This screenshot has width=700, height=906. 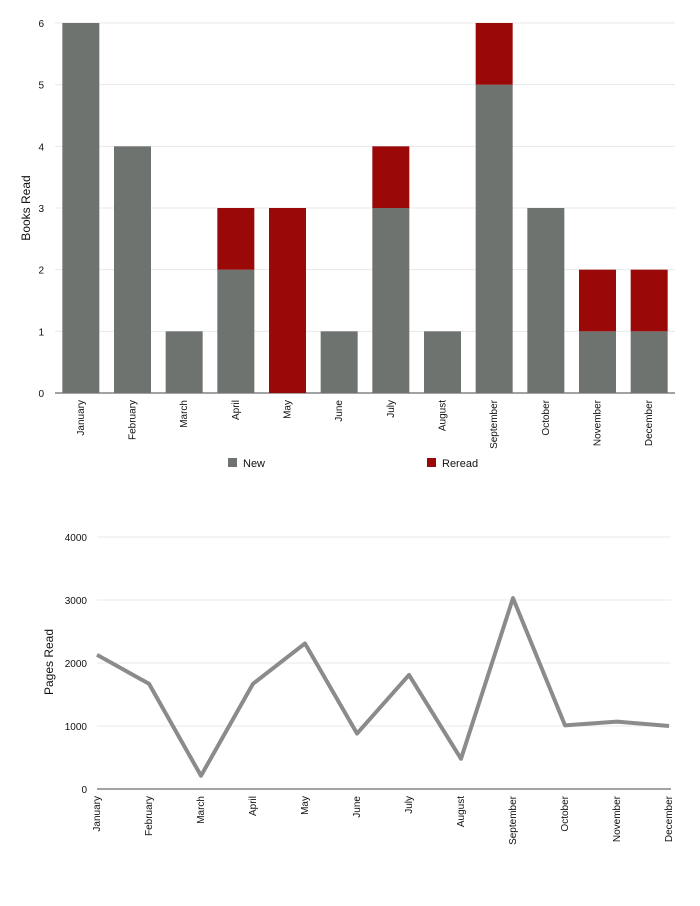 What do you see at coordinates (76, 538) in the screenshot?
I see `chart2-y-tick-label: 4000` at bounding box center [76, 538].